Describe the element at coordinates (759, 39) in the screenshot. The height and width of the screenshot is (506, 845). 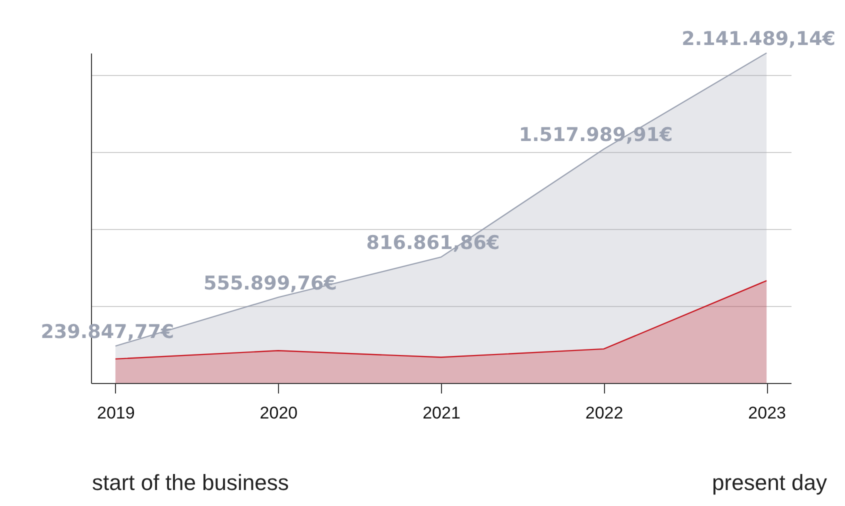
I see `data-label: 2.141.489,14€` at that location.